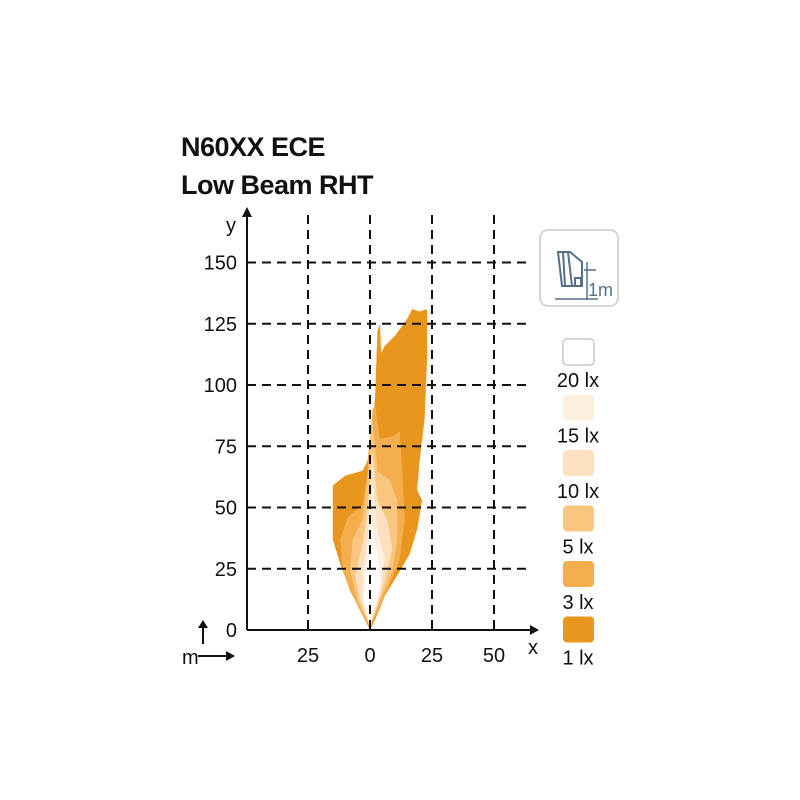 The width and height of the screenshot is (800, 800). I want to click on legend-label: 3 lx, so click(577, 603).